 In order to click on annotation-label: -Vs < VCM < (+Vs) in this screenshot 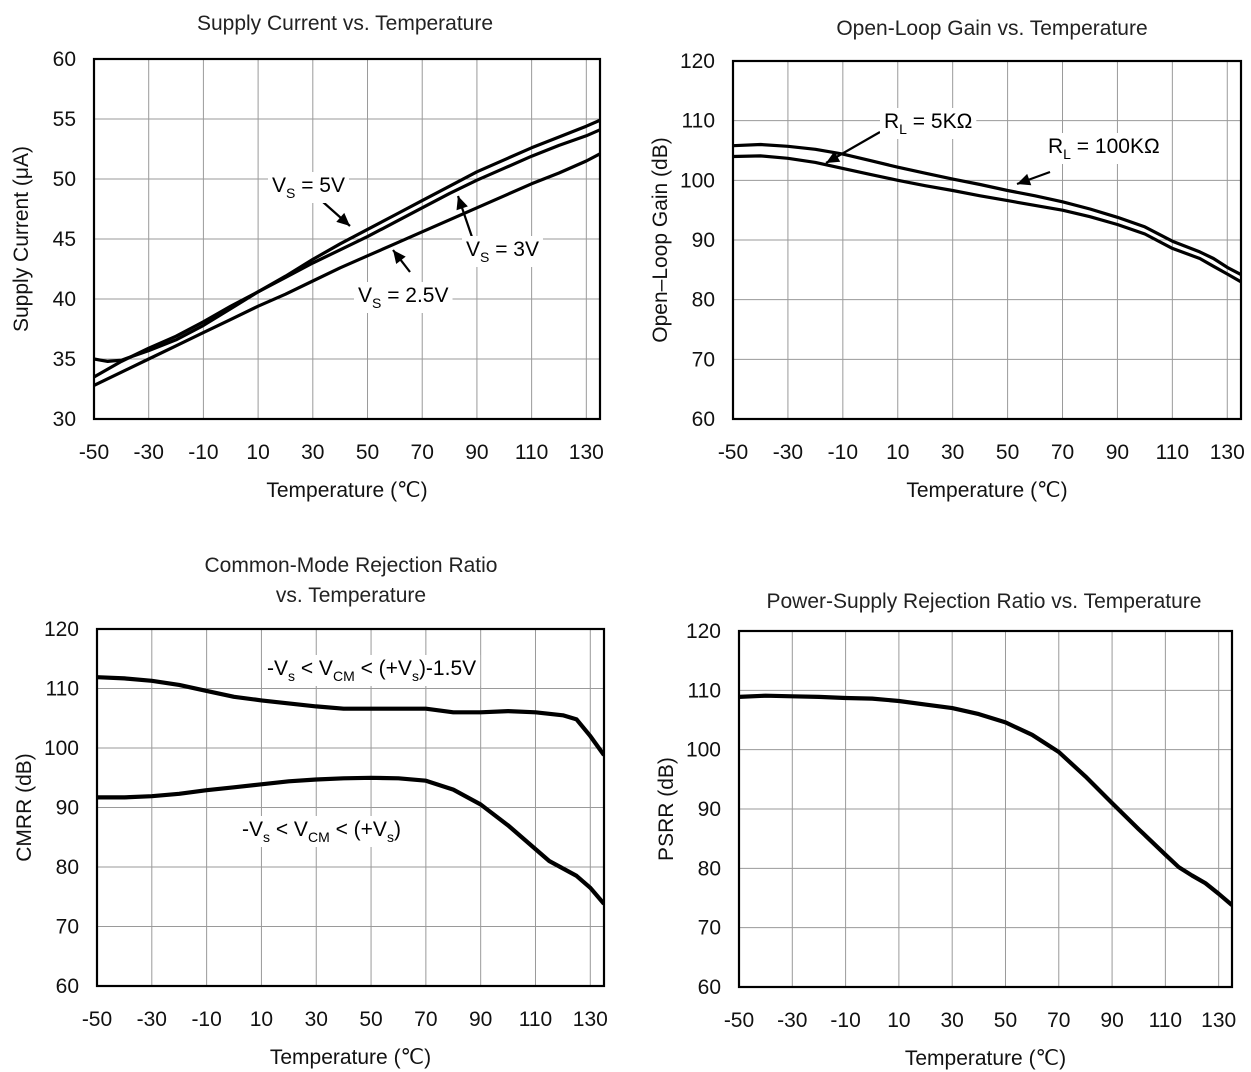, I will do `click(321, 831)`.